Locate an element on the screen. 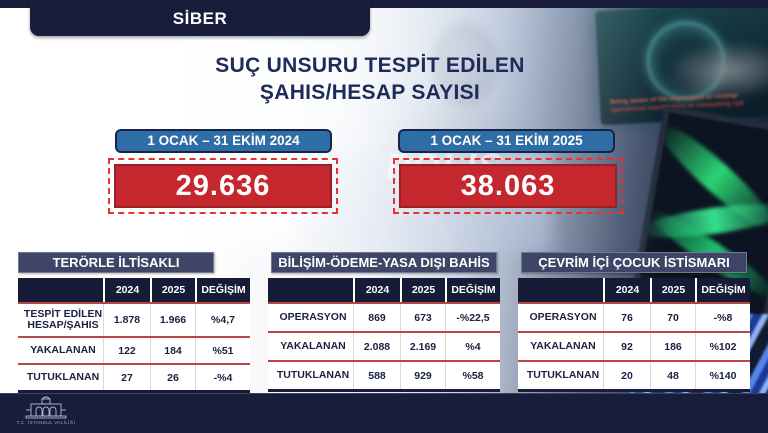  value-change: %4,7 is located at coordinates (222, 320).